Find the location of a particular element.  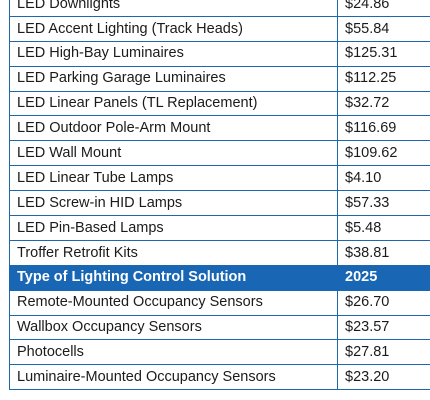

product-name-cell: LED Pin-Based Lamps is located at coordinates (173, 228).